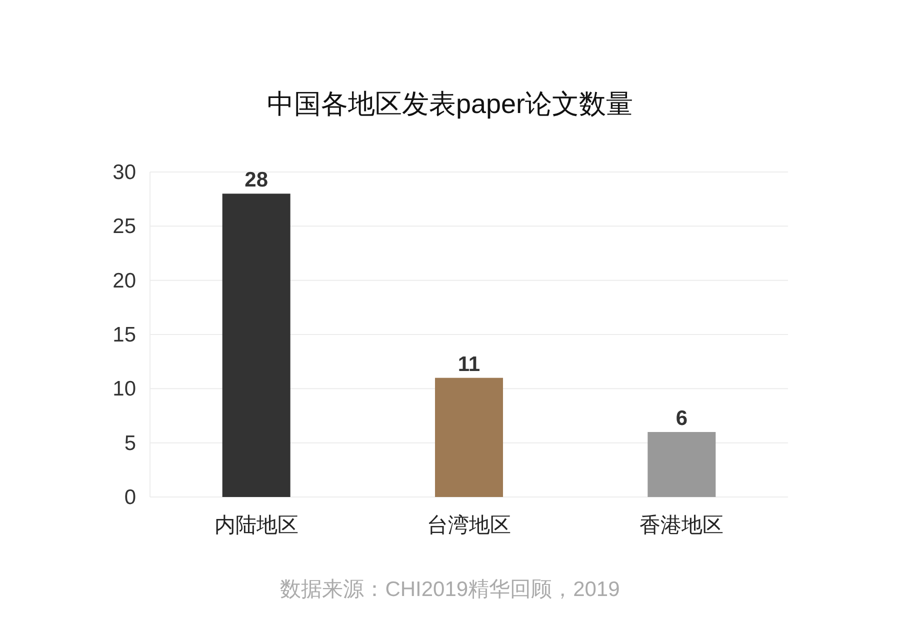 The image size is (900, 634). What do you see at coordinates (124, 335) in the screenshot?
I see `y-tick-label: 15` at bounding box center [124, 335].